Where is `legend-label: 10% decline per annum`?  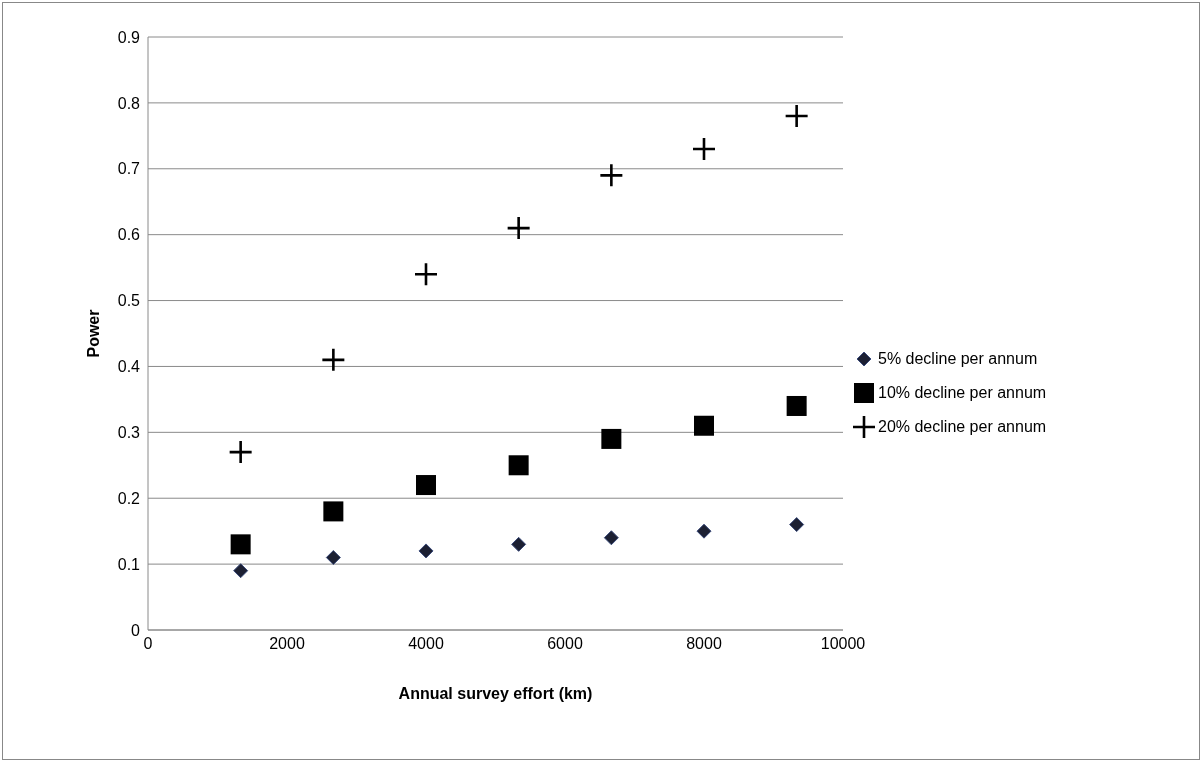 legend-label: 10% decline per annum is located at coordinates (962, 393).